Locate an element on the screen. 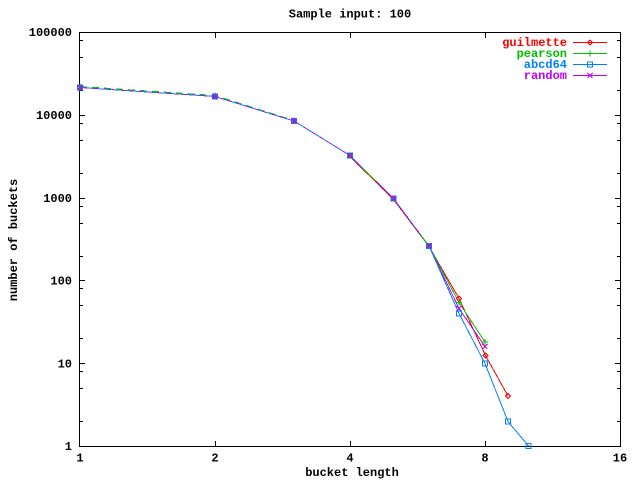 The width and height of the screenshot is (640, 480). svg-text: bucket length is located at coordinates (352, 473).